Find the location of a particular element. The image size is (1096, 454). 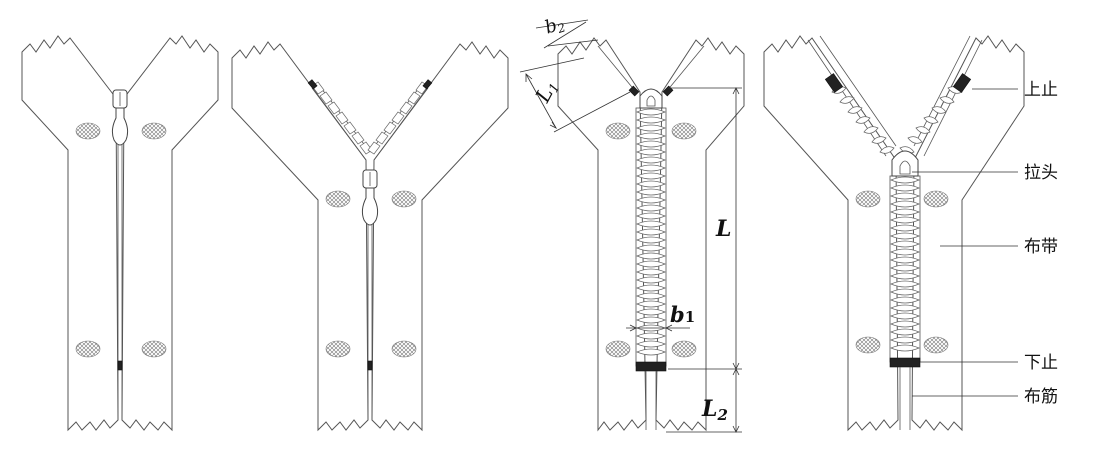

zipper-1-pull-tab is located at coordinates (120, 126).